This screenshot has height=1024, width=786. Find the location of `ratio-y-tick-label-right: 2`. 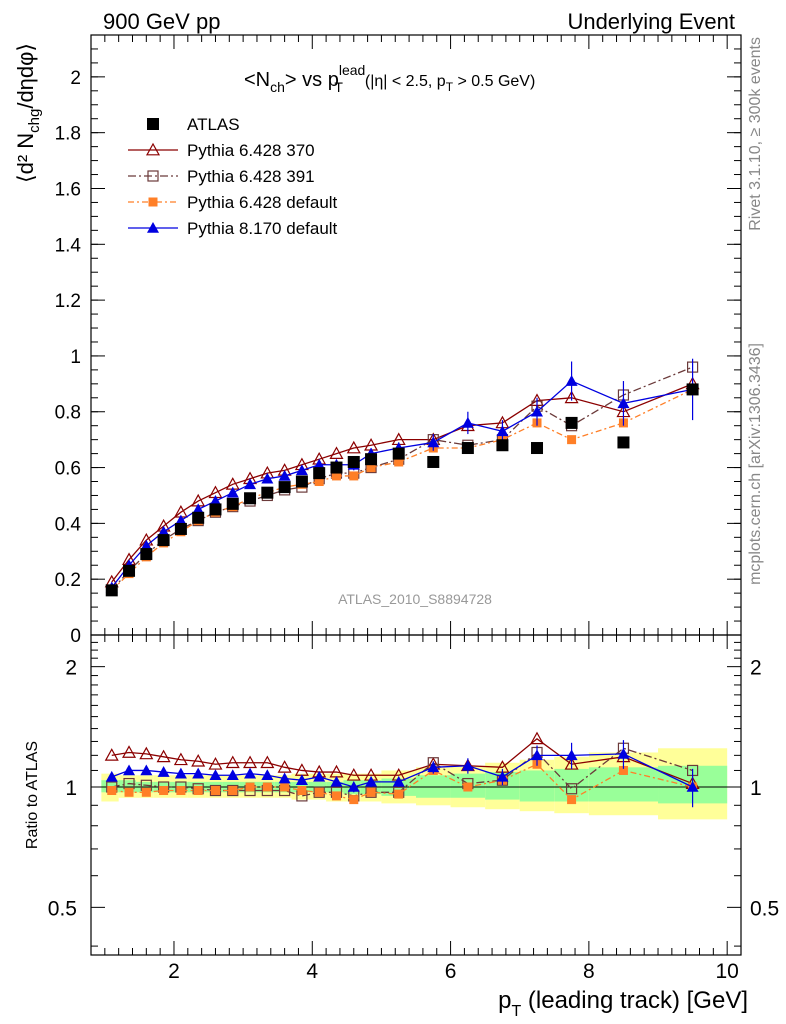

ratio-y-tick-label-right: 2 is located at coordinates (756, 668).